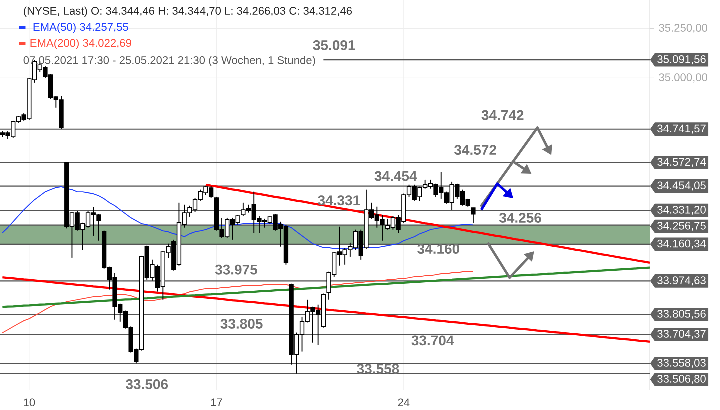 The width and height of the screenshot is (720, 410). Describe the element at coordinates (473, 215) in the screenshot. I see `candlestick` at that location.